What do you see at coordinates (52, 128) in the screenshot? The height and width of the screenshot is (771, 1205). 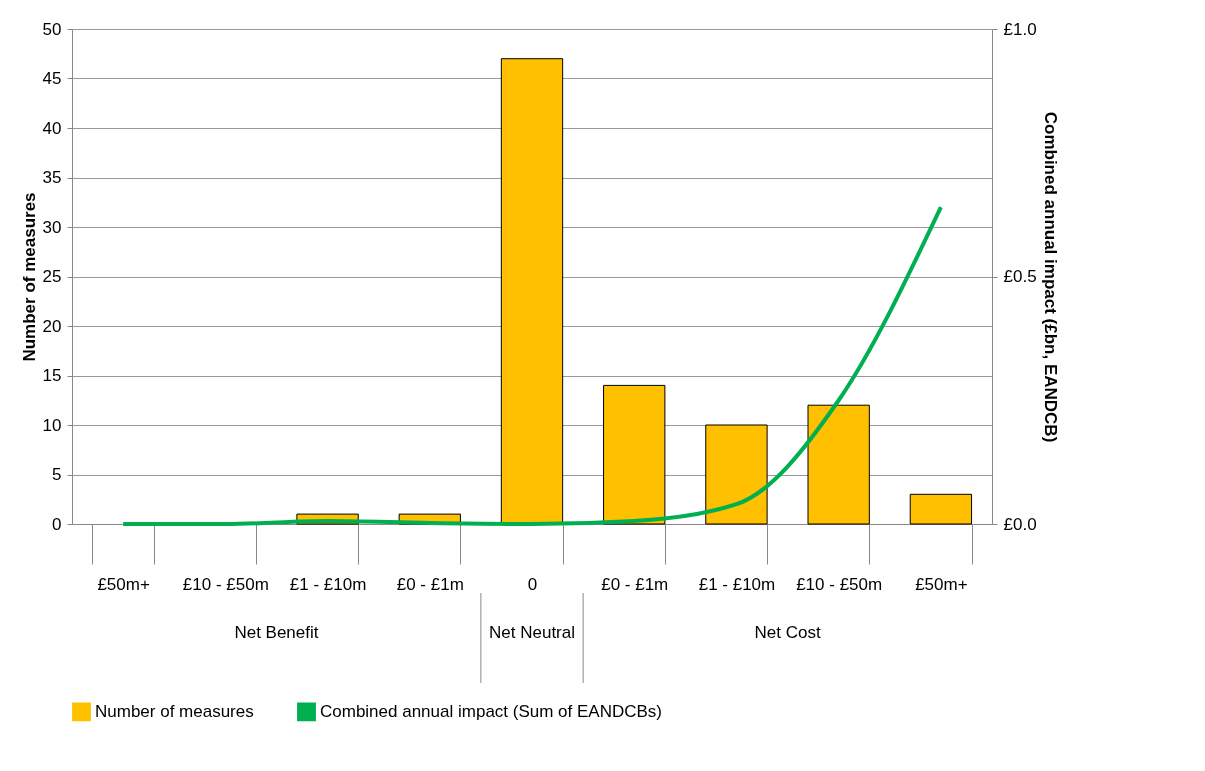 I see `y-tick-label: 40` at bounding box center [52, 128].